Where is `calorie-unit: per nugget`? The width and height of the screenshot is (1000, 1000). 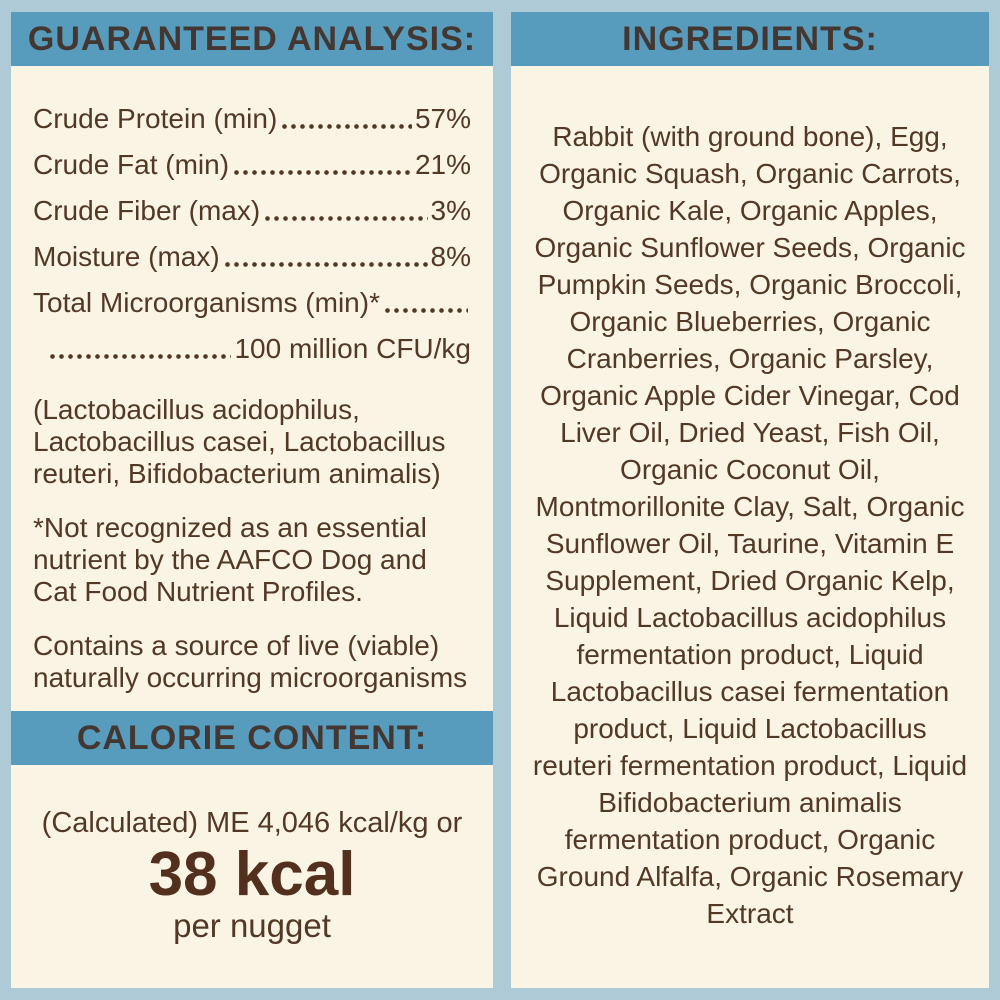
calorie-unit: per nugget is located at coordinates (252, 925).